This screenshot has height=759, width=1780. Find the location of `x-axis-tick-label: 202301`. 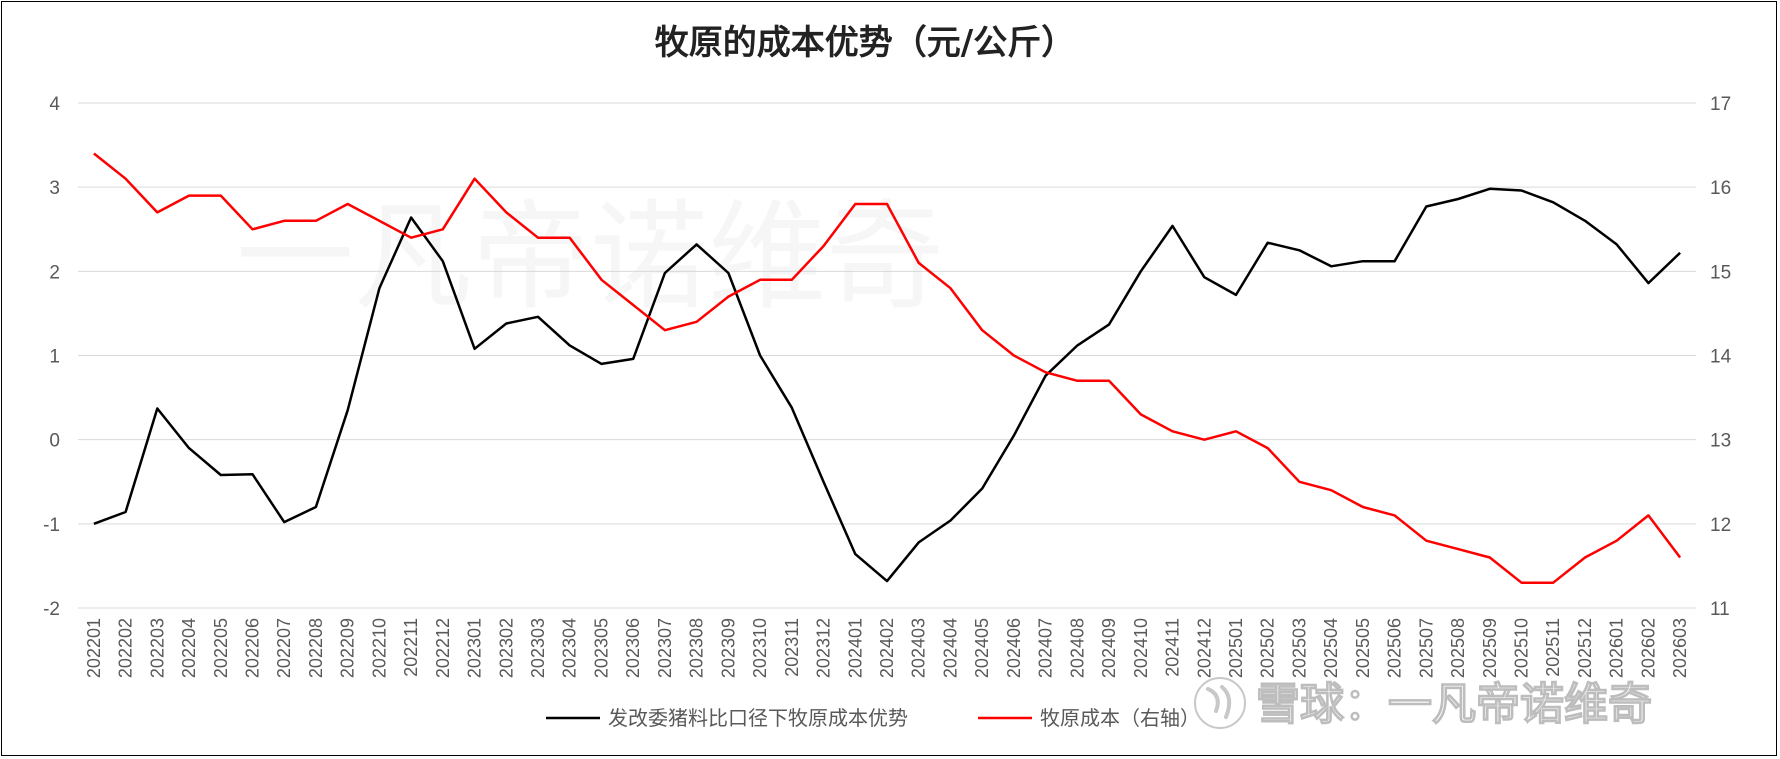

x-axis-tick-label: 202301 is located at coordinates (475, 648).